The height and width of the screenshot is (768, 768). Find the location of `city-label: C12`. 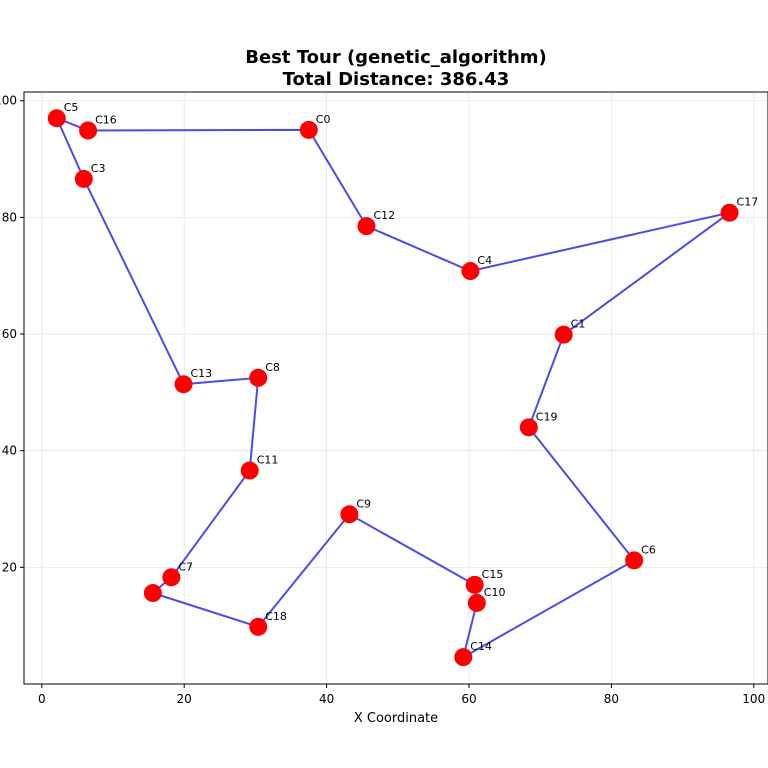

city-label: C12 is located at coordinates (384, 215).